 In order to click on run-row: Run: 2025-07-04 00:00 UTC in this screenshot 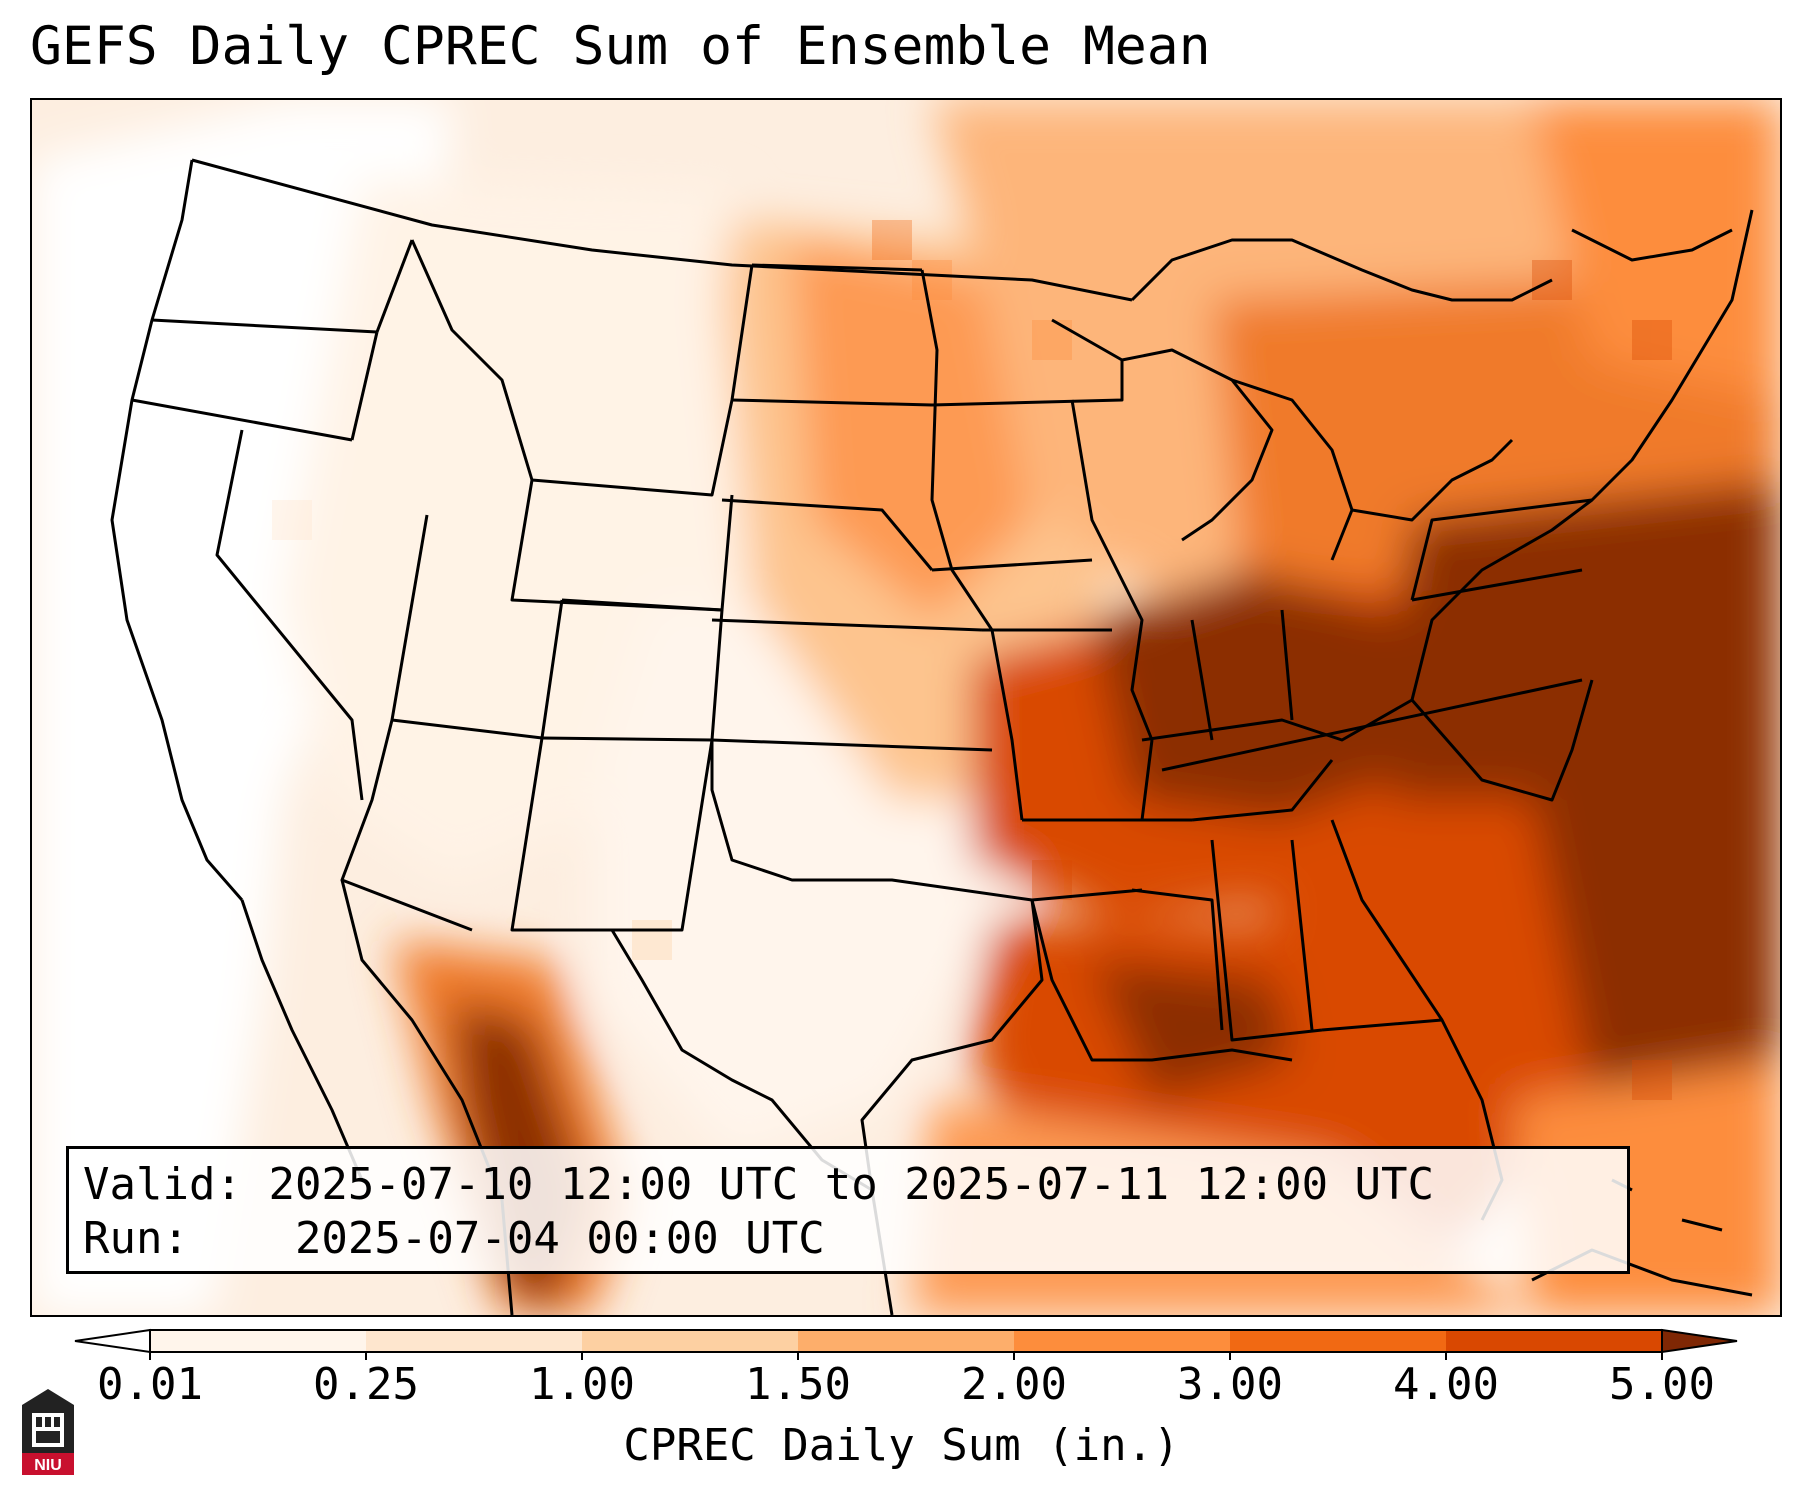, I will do `click(454, 1239)`.